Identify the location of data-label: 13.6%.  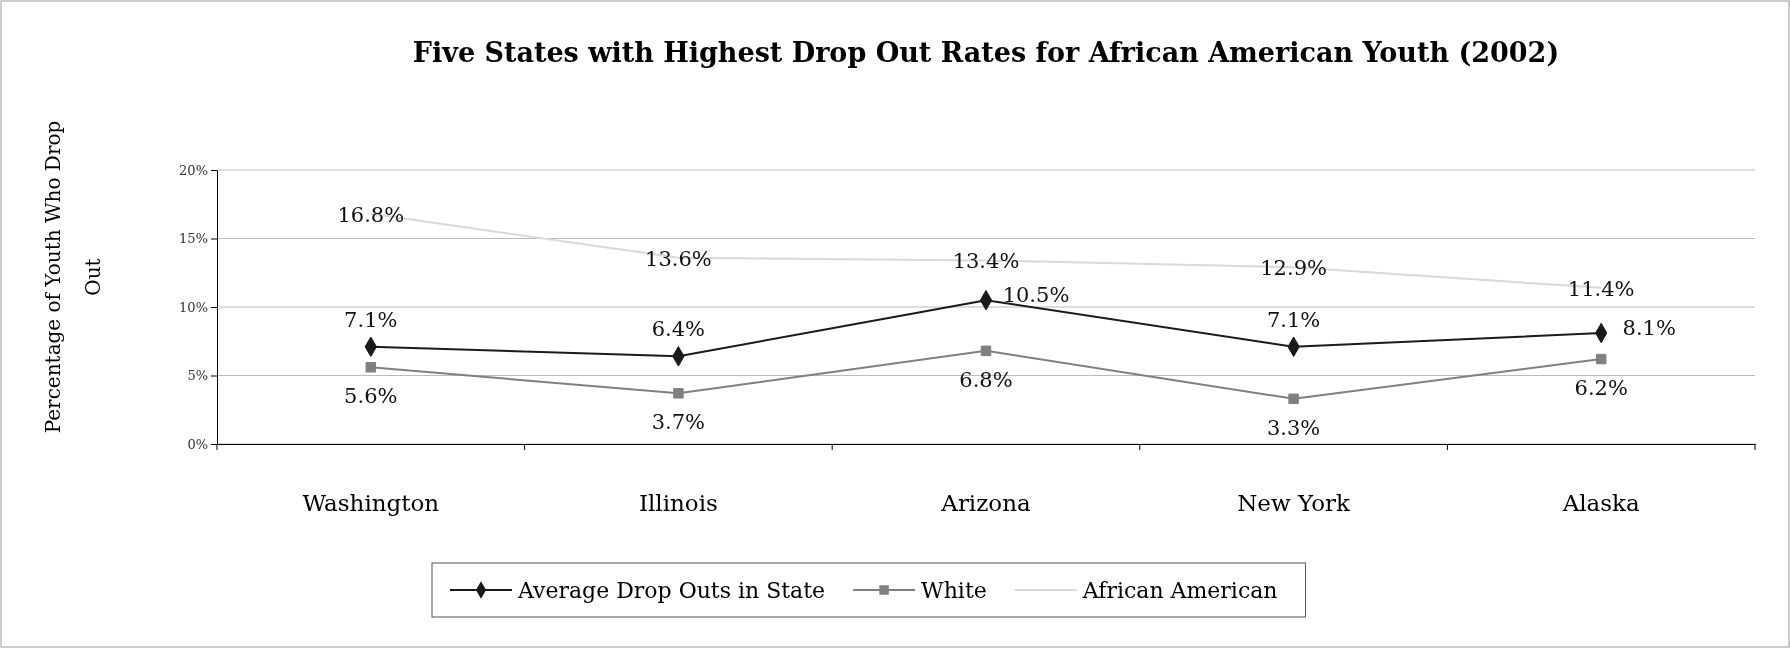
(678, 258).